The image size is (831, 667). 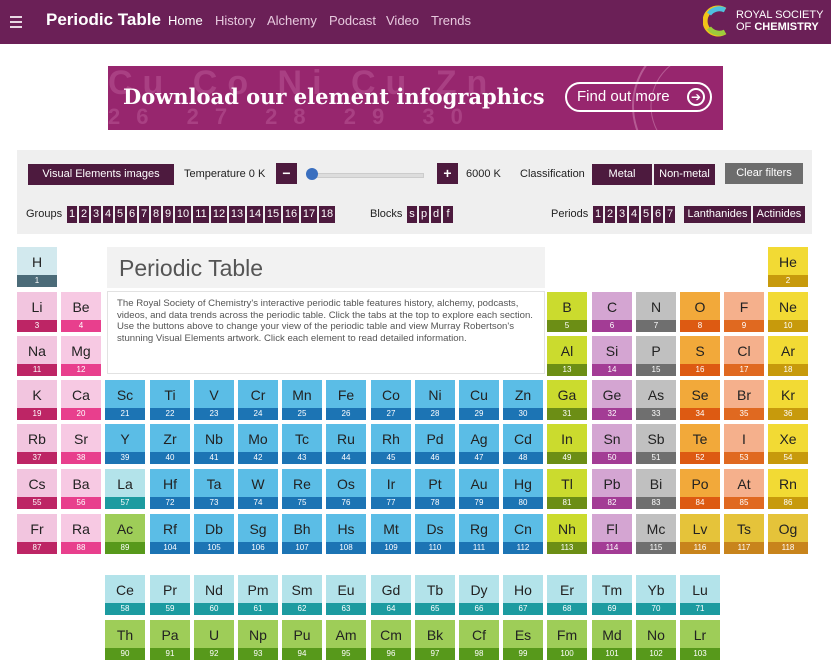 I want to click on nav-link-history: History, so click(x=235, y=20).